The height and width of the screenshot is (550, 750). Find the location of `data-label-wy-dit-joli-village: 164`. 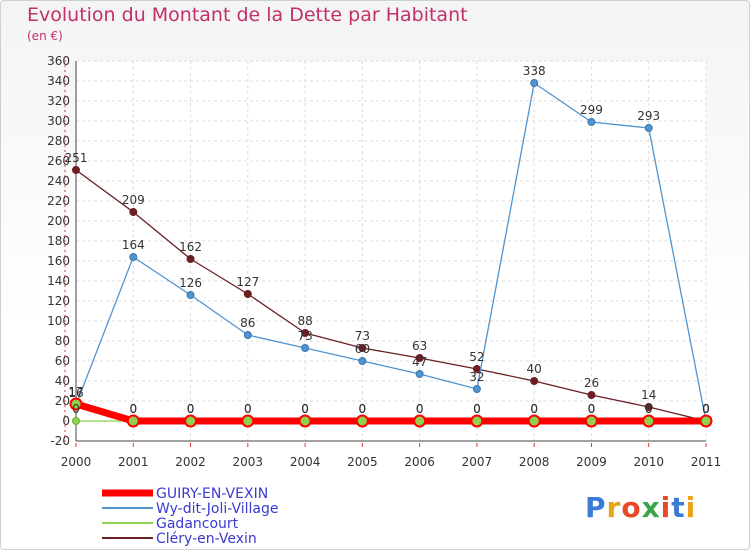

data-label-wy-dit-joli-village: 164 is located at coordinates (133, 245).